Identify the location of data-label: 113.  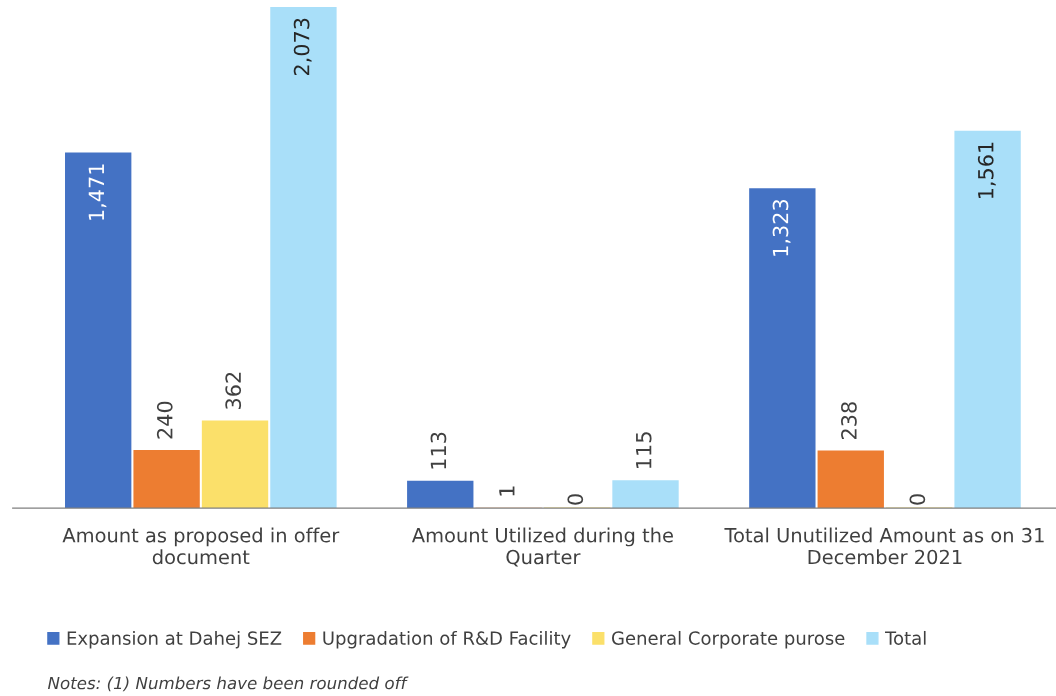
(438, 450).